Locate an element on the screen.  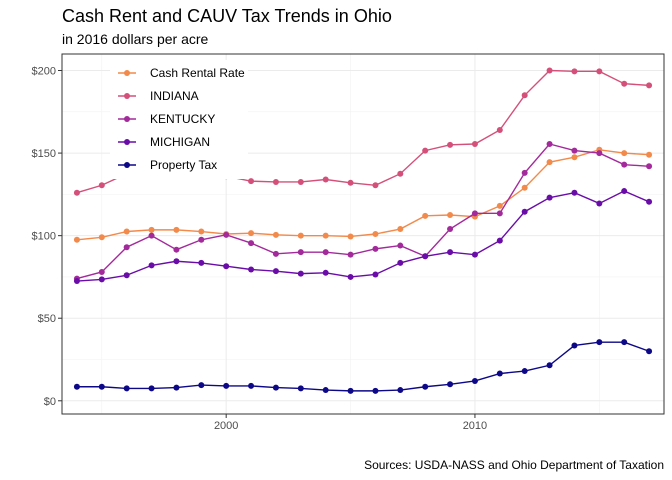
legend-item-kentucky: KENTUCKY is located at coordinates (166, 119).